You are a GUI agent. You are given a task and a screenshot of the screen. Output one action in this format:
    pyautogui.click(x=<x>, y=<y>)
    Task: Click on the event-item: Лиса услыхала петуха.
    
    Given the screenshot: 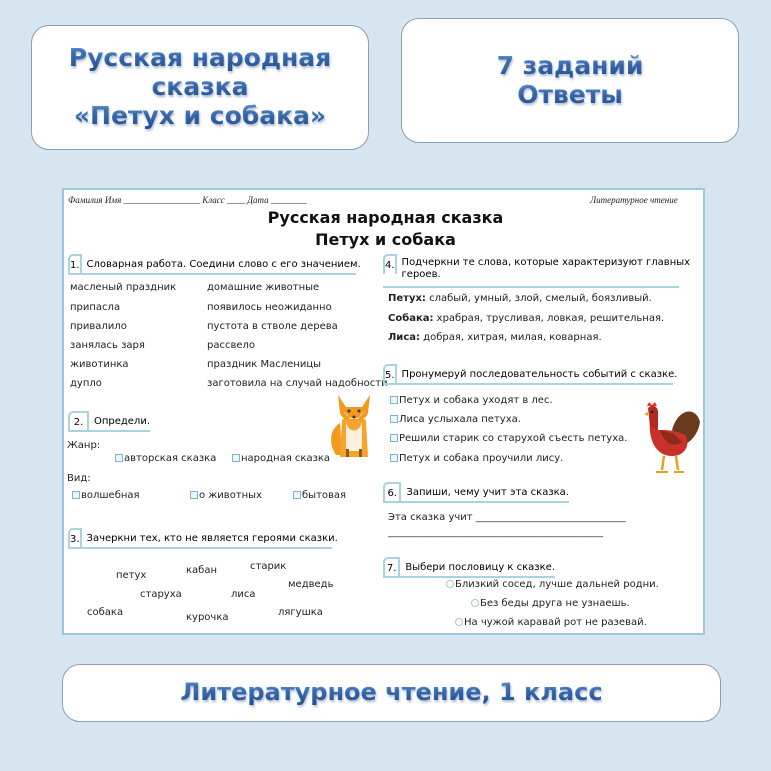 What is the action you would take?
    pyautogui.click(x=455, y=419)
    